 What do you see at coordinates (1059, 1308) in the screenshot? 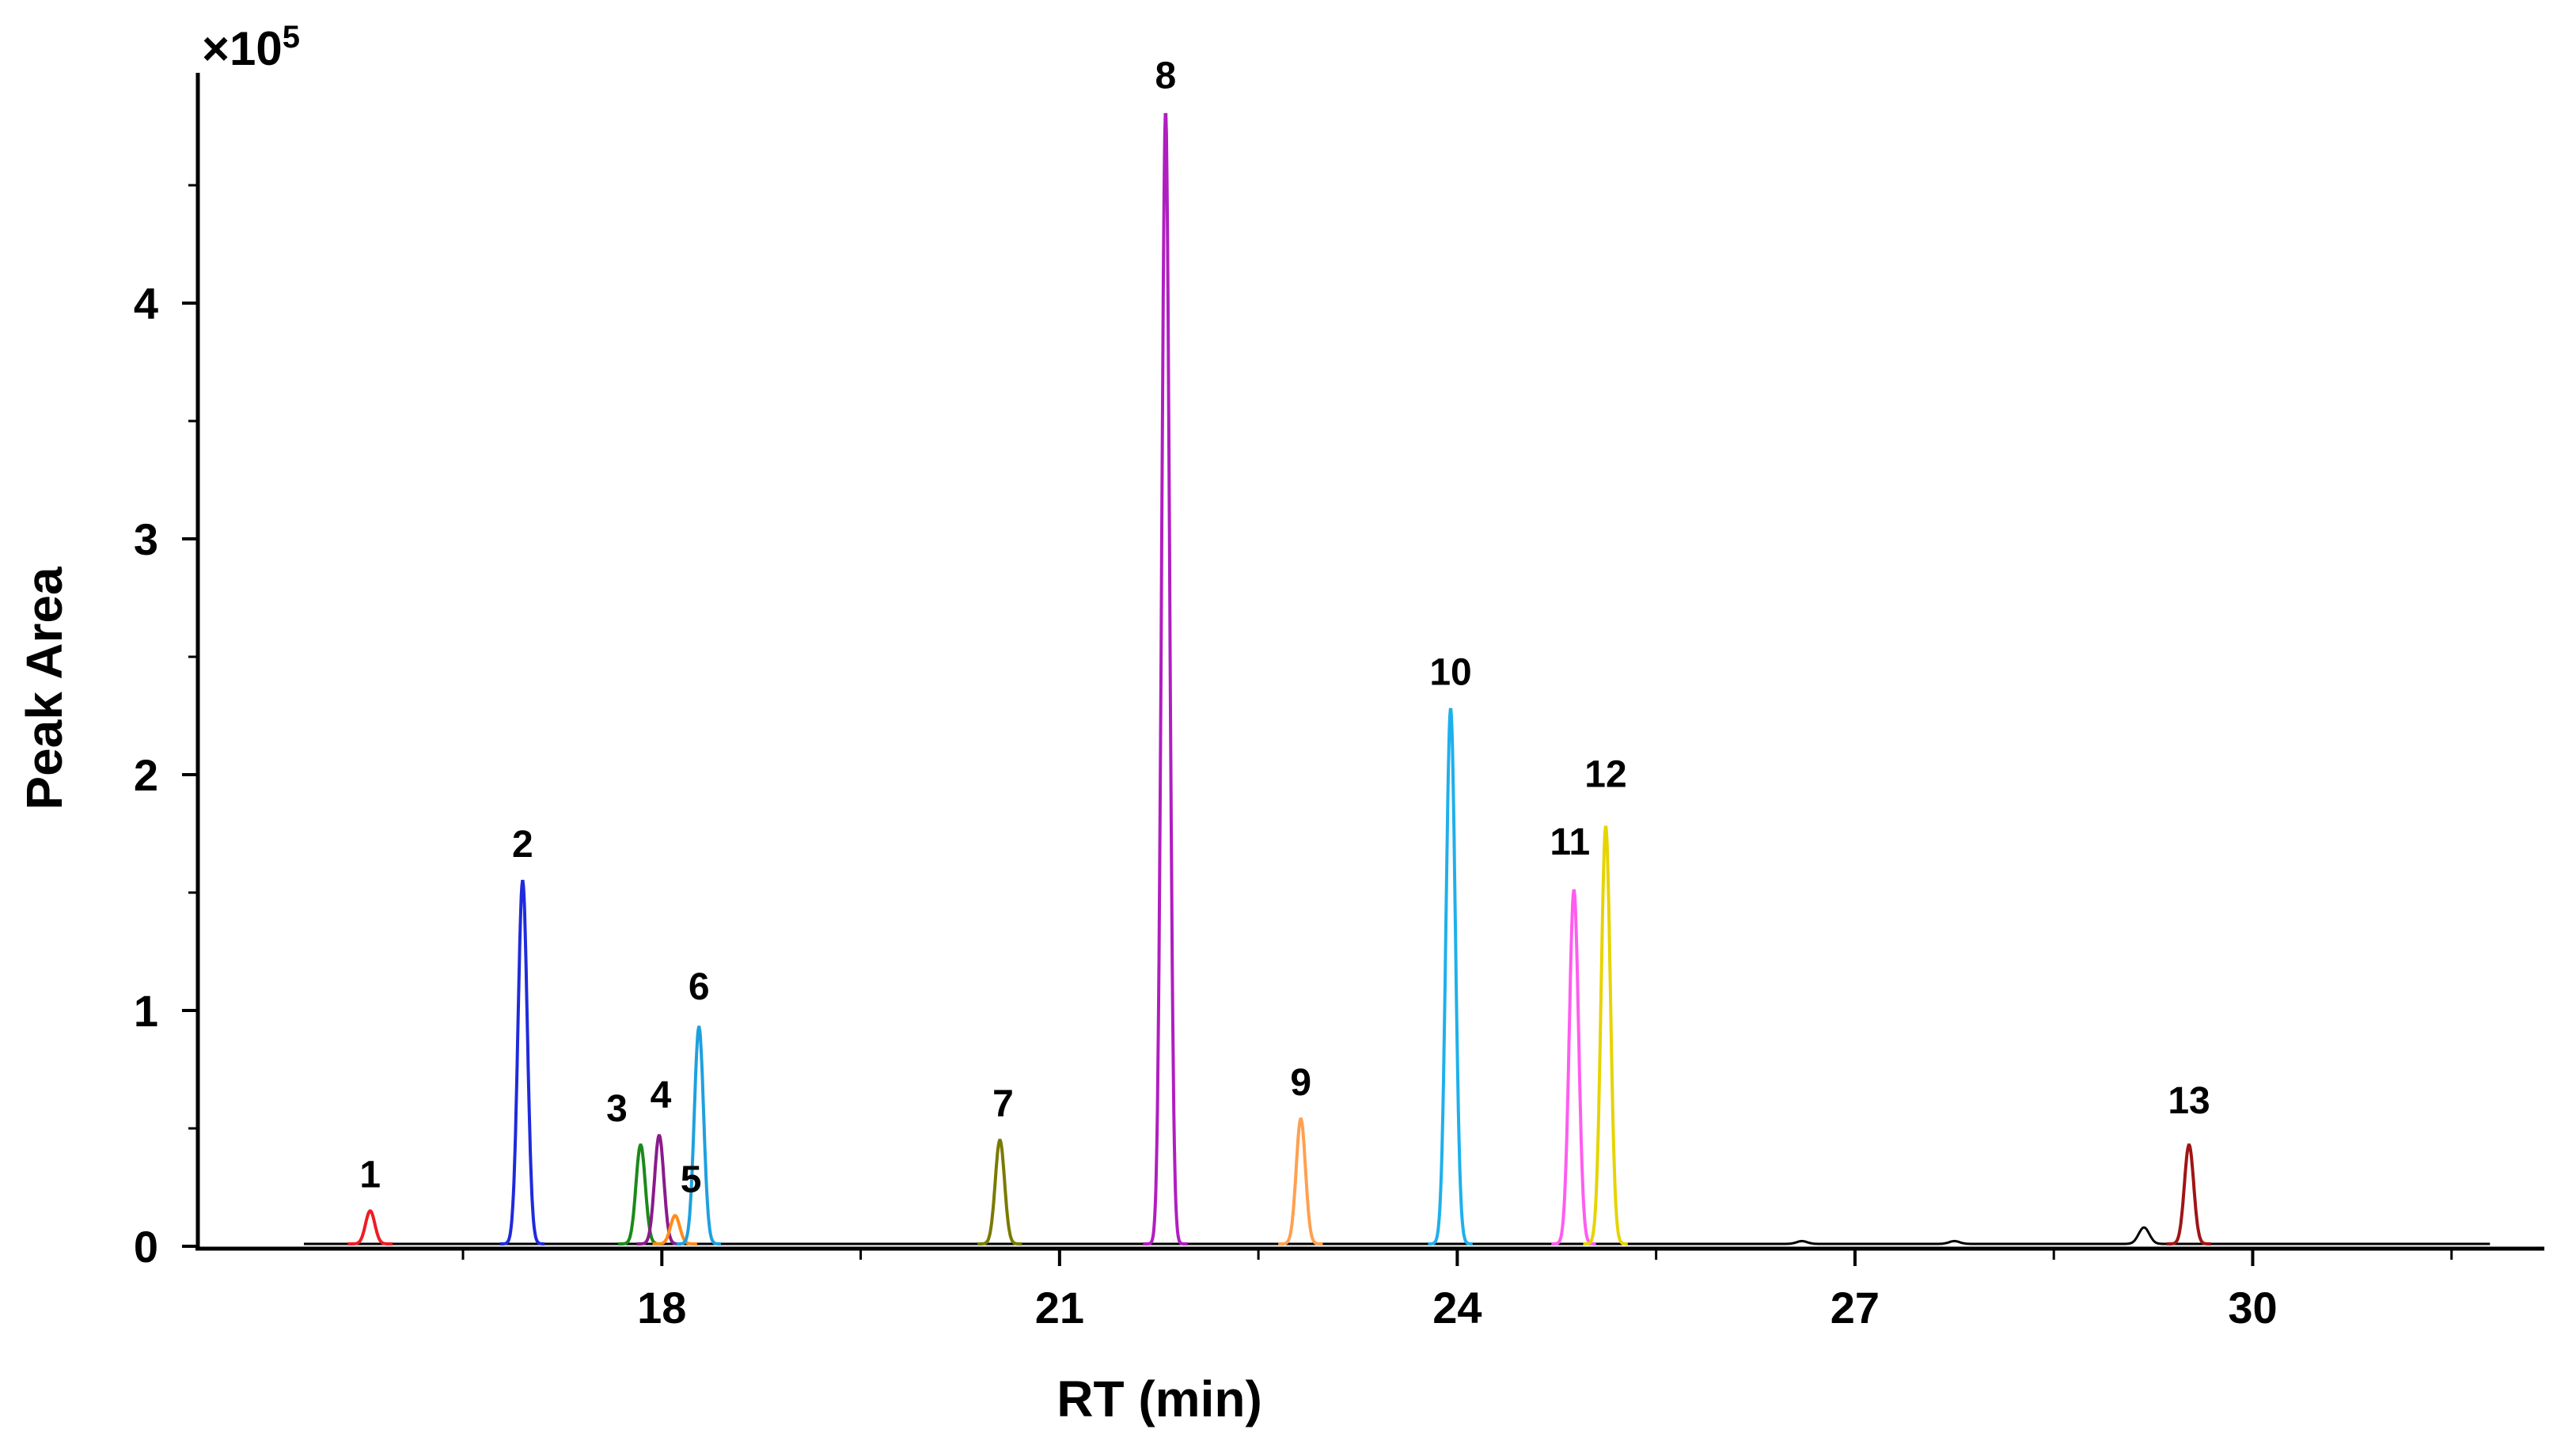
I see `x-tick-label: 21` at bounding box center [1059, 1308].